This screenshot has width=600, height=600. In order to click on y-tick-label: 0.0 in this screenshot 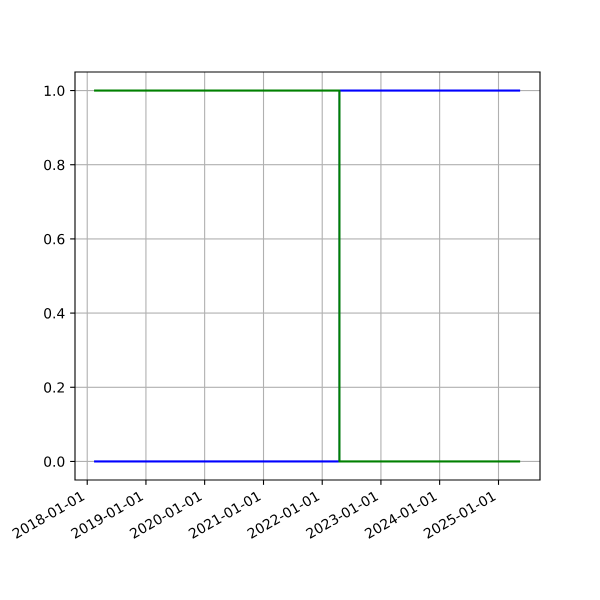, I will do `click(54, 461)`.